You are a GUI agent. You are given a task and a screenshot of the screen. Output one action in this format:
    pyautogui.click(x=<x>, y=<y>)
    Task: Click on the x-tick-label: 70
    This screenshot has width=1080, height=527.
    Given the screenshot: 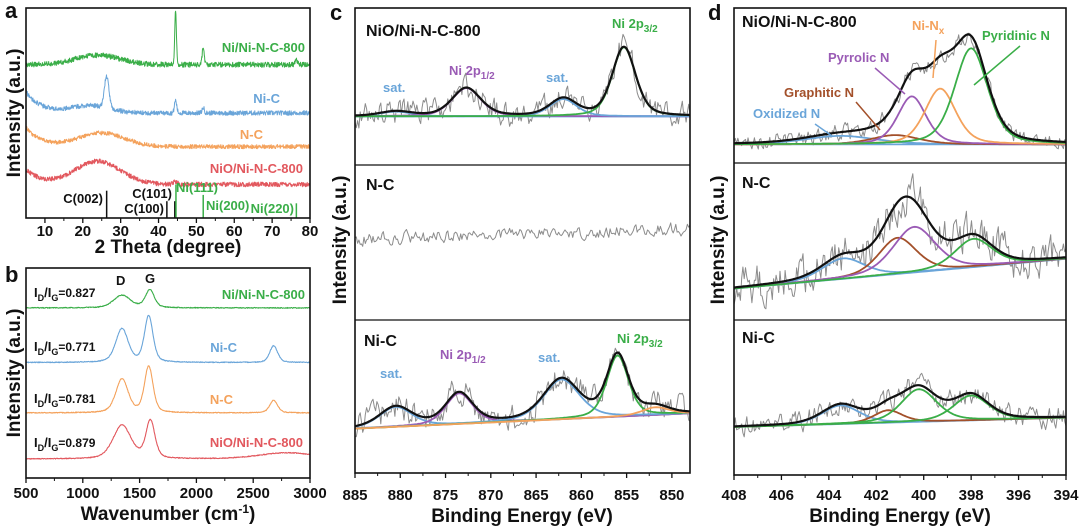 What is the action you would take?
    pyautogui.click(x=272, y=231)
    